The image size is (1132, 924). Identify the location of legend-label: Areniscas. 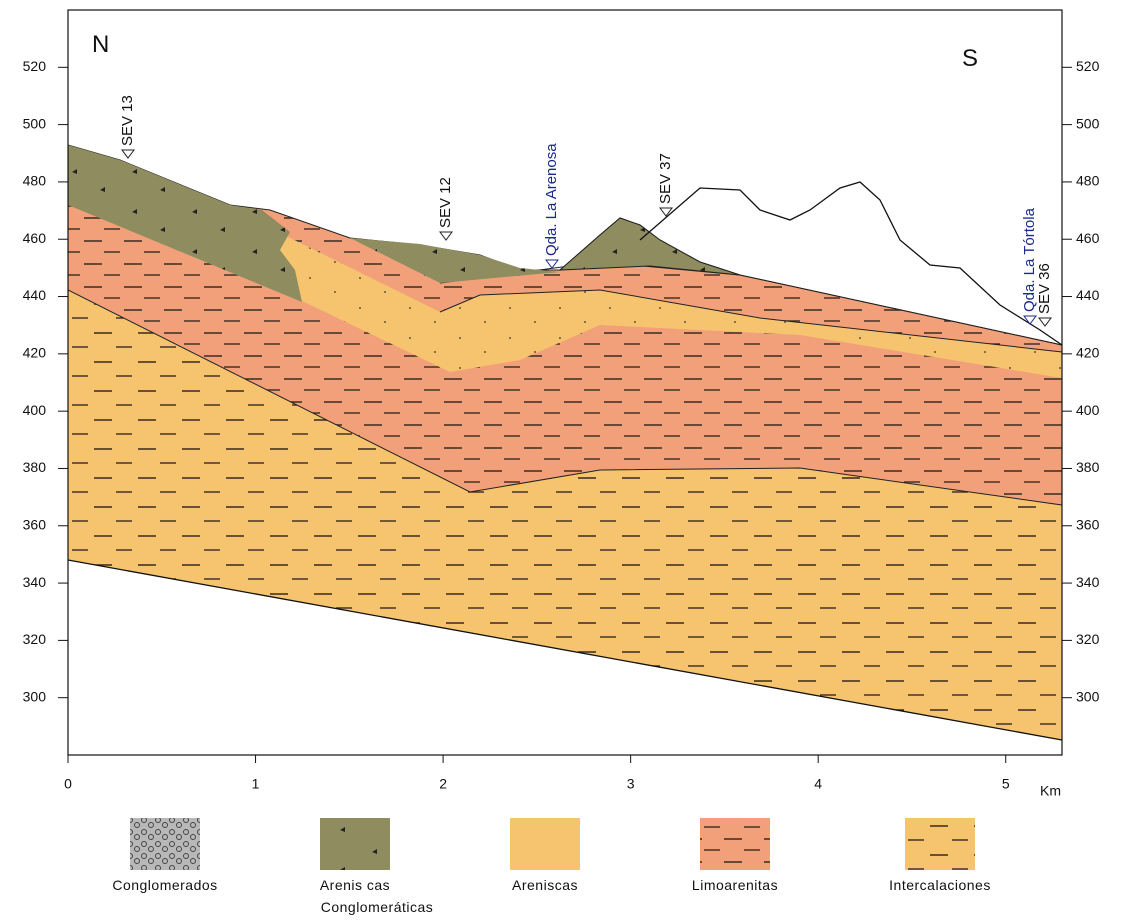
(545, 885).